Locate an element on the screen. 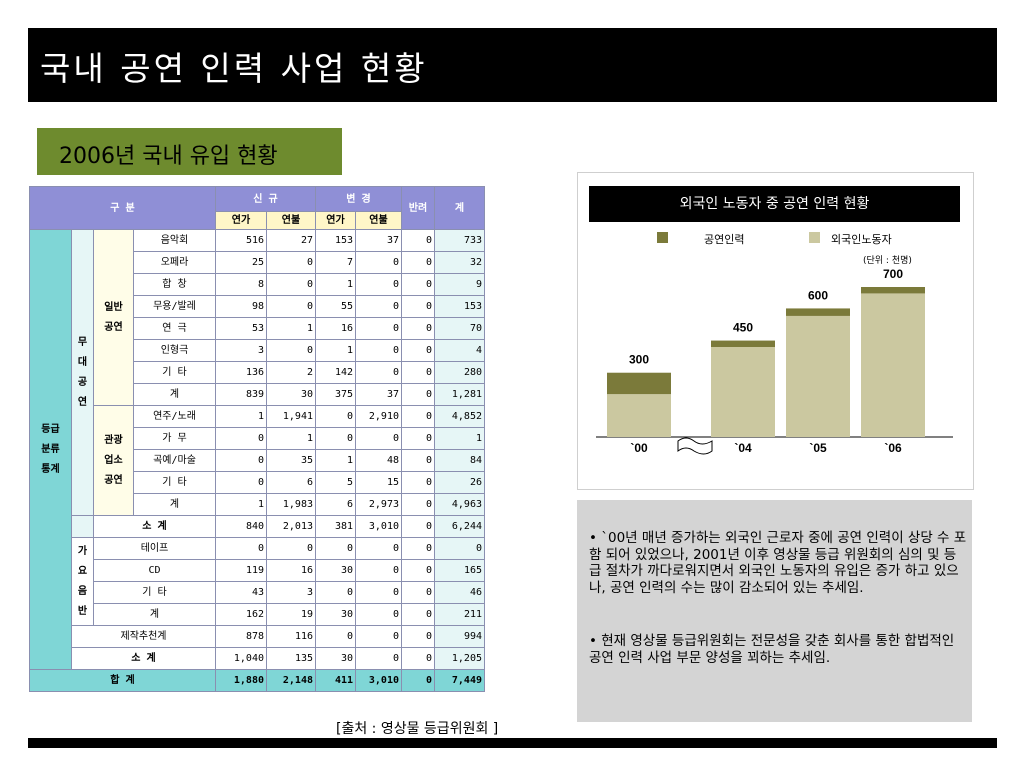 This screenshot has height=768, width=1024. header-gubun: 구 분 is located at coordinates (122, 208).